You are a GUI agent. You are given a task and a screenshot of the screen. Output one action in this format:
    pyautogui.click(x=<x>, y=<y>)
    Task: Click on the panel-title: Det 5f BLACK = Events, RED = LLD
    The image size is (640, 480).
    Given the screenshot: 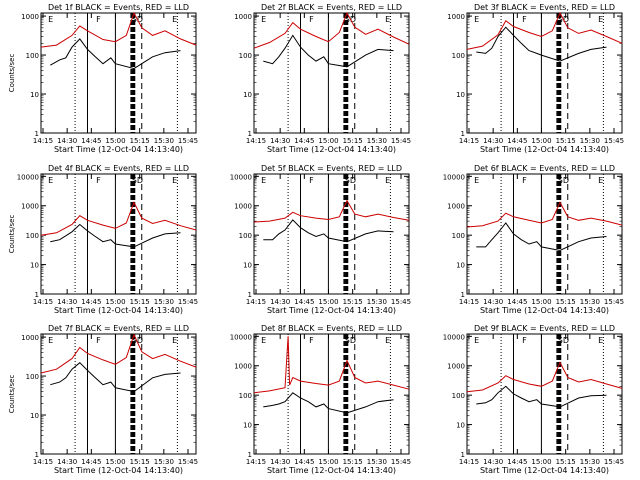 What is the action you would take?
    pyautogui.click(x=331, y=168)
    